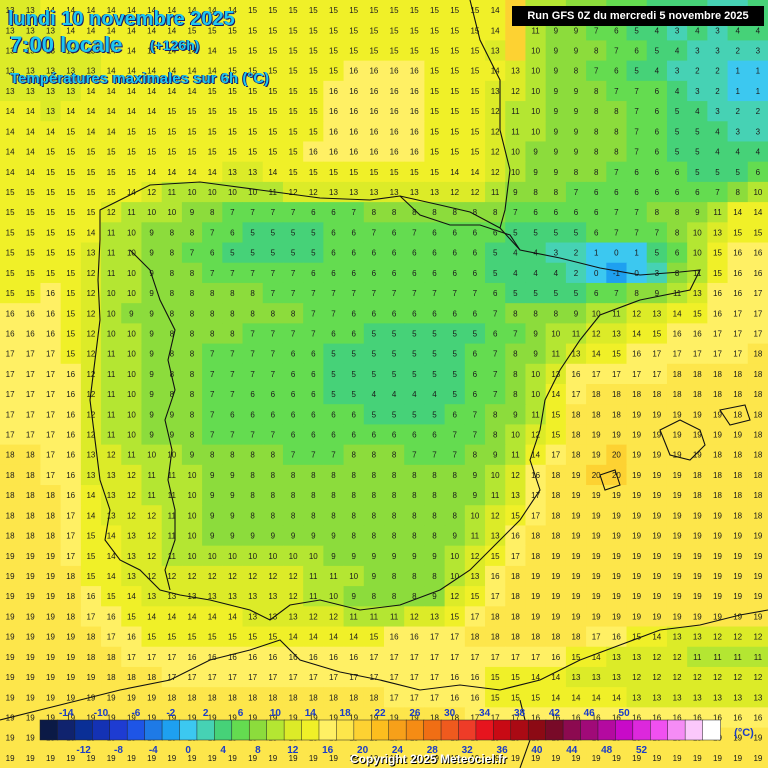  Describe the element at coordinates (151, 475) in the screenshot. I see `temperature-value: 11` at that location.